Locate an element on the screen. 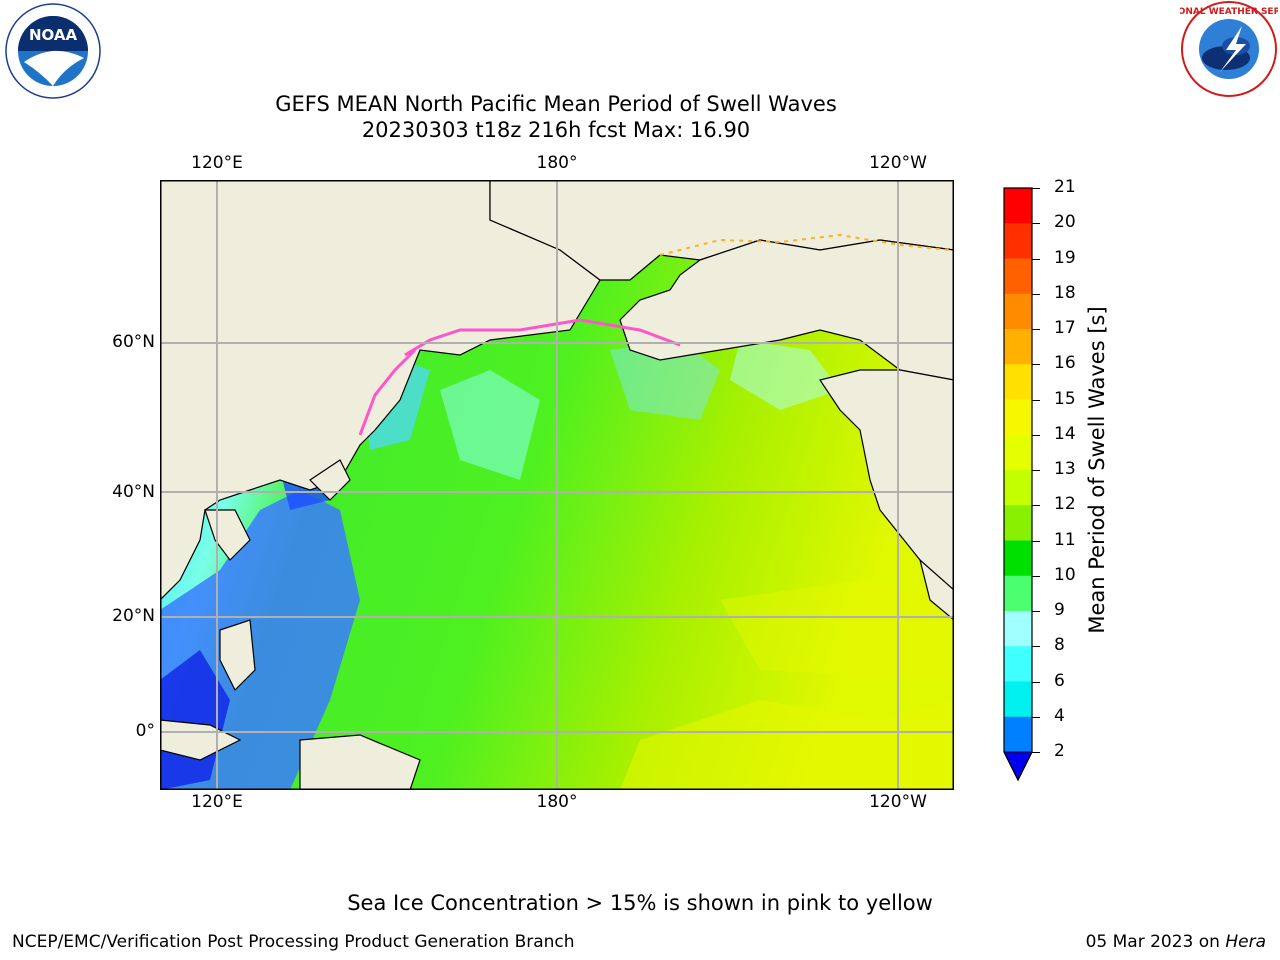 The height and width of the screenshot is (960, 1280). colorbar-under-arrow is located at coordinates (1018, 766).